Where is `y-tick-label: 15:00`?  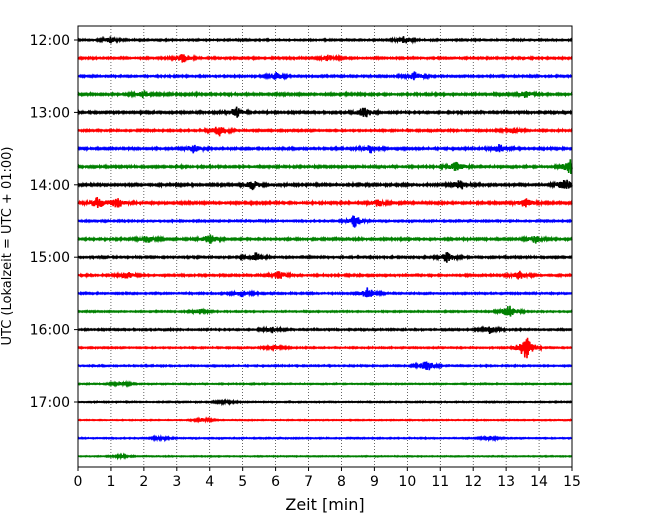
y-tick-label: 15:00 is located at coordinates (50, 258).